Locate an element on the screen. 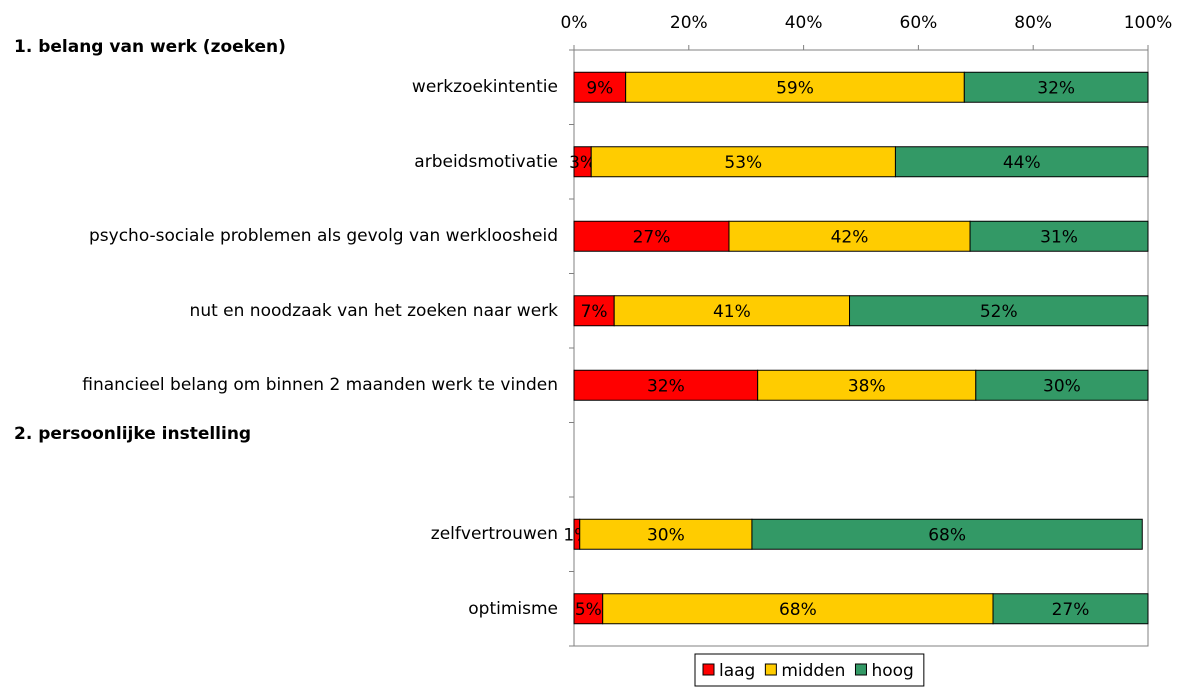  legend-box is located at coordinates (809, 670).